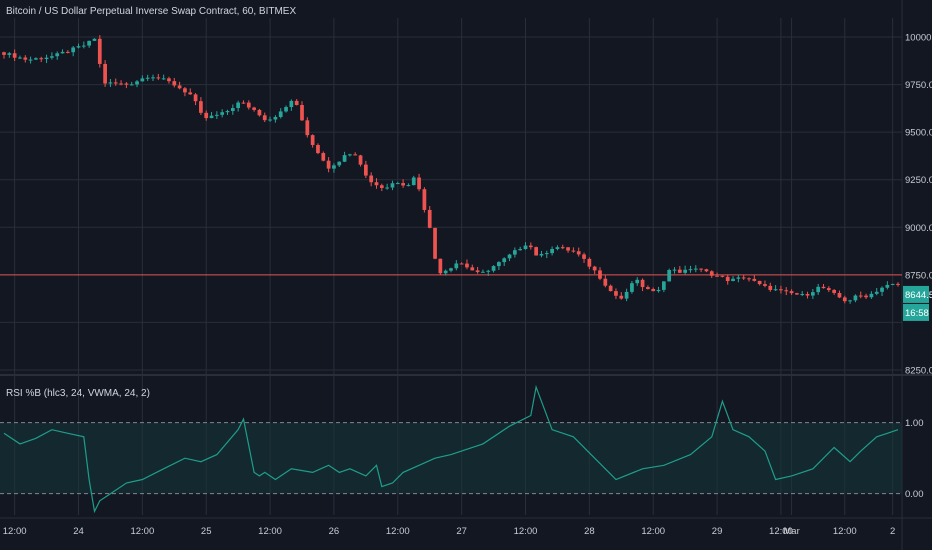 The height and width of the screenshot is (550, 932). What do you see at coordinates (918, 133) in the screenshot?
I see `y-tick-label: 9500.0` at bounding box center [918, 133].